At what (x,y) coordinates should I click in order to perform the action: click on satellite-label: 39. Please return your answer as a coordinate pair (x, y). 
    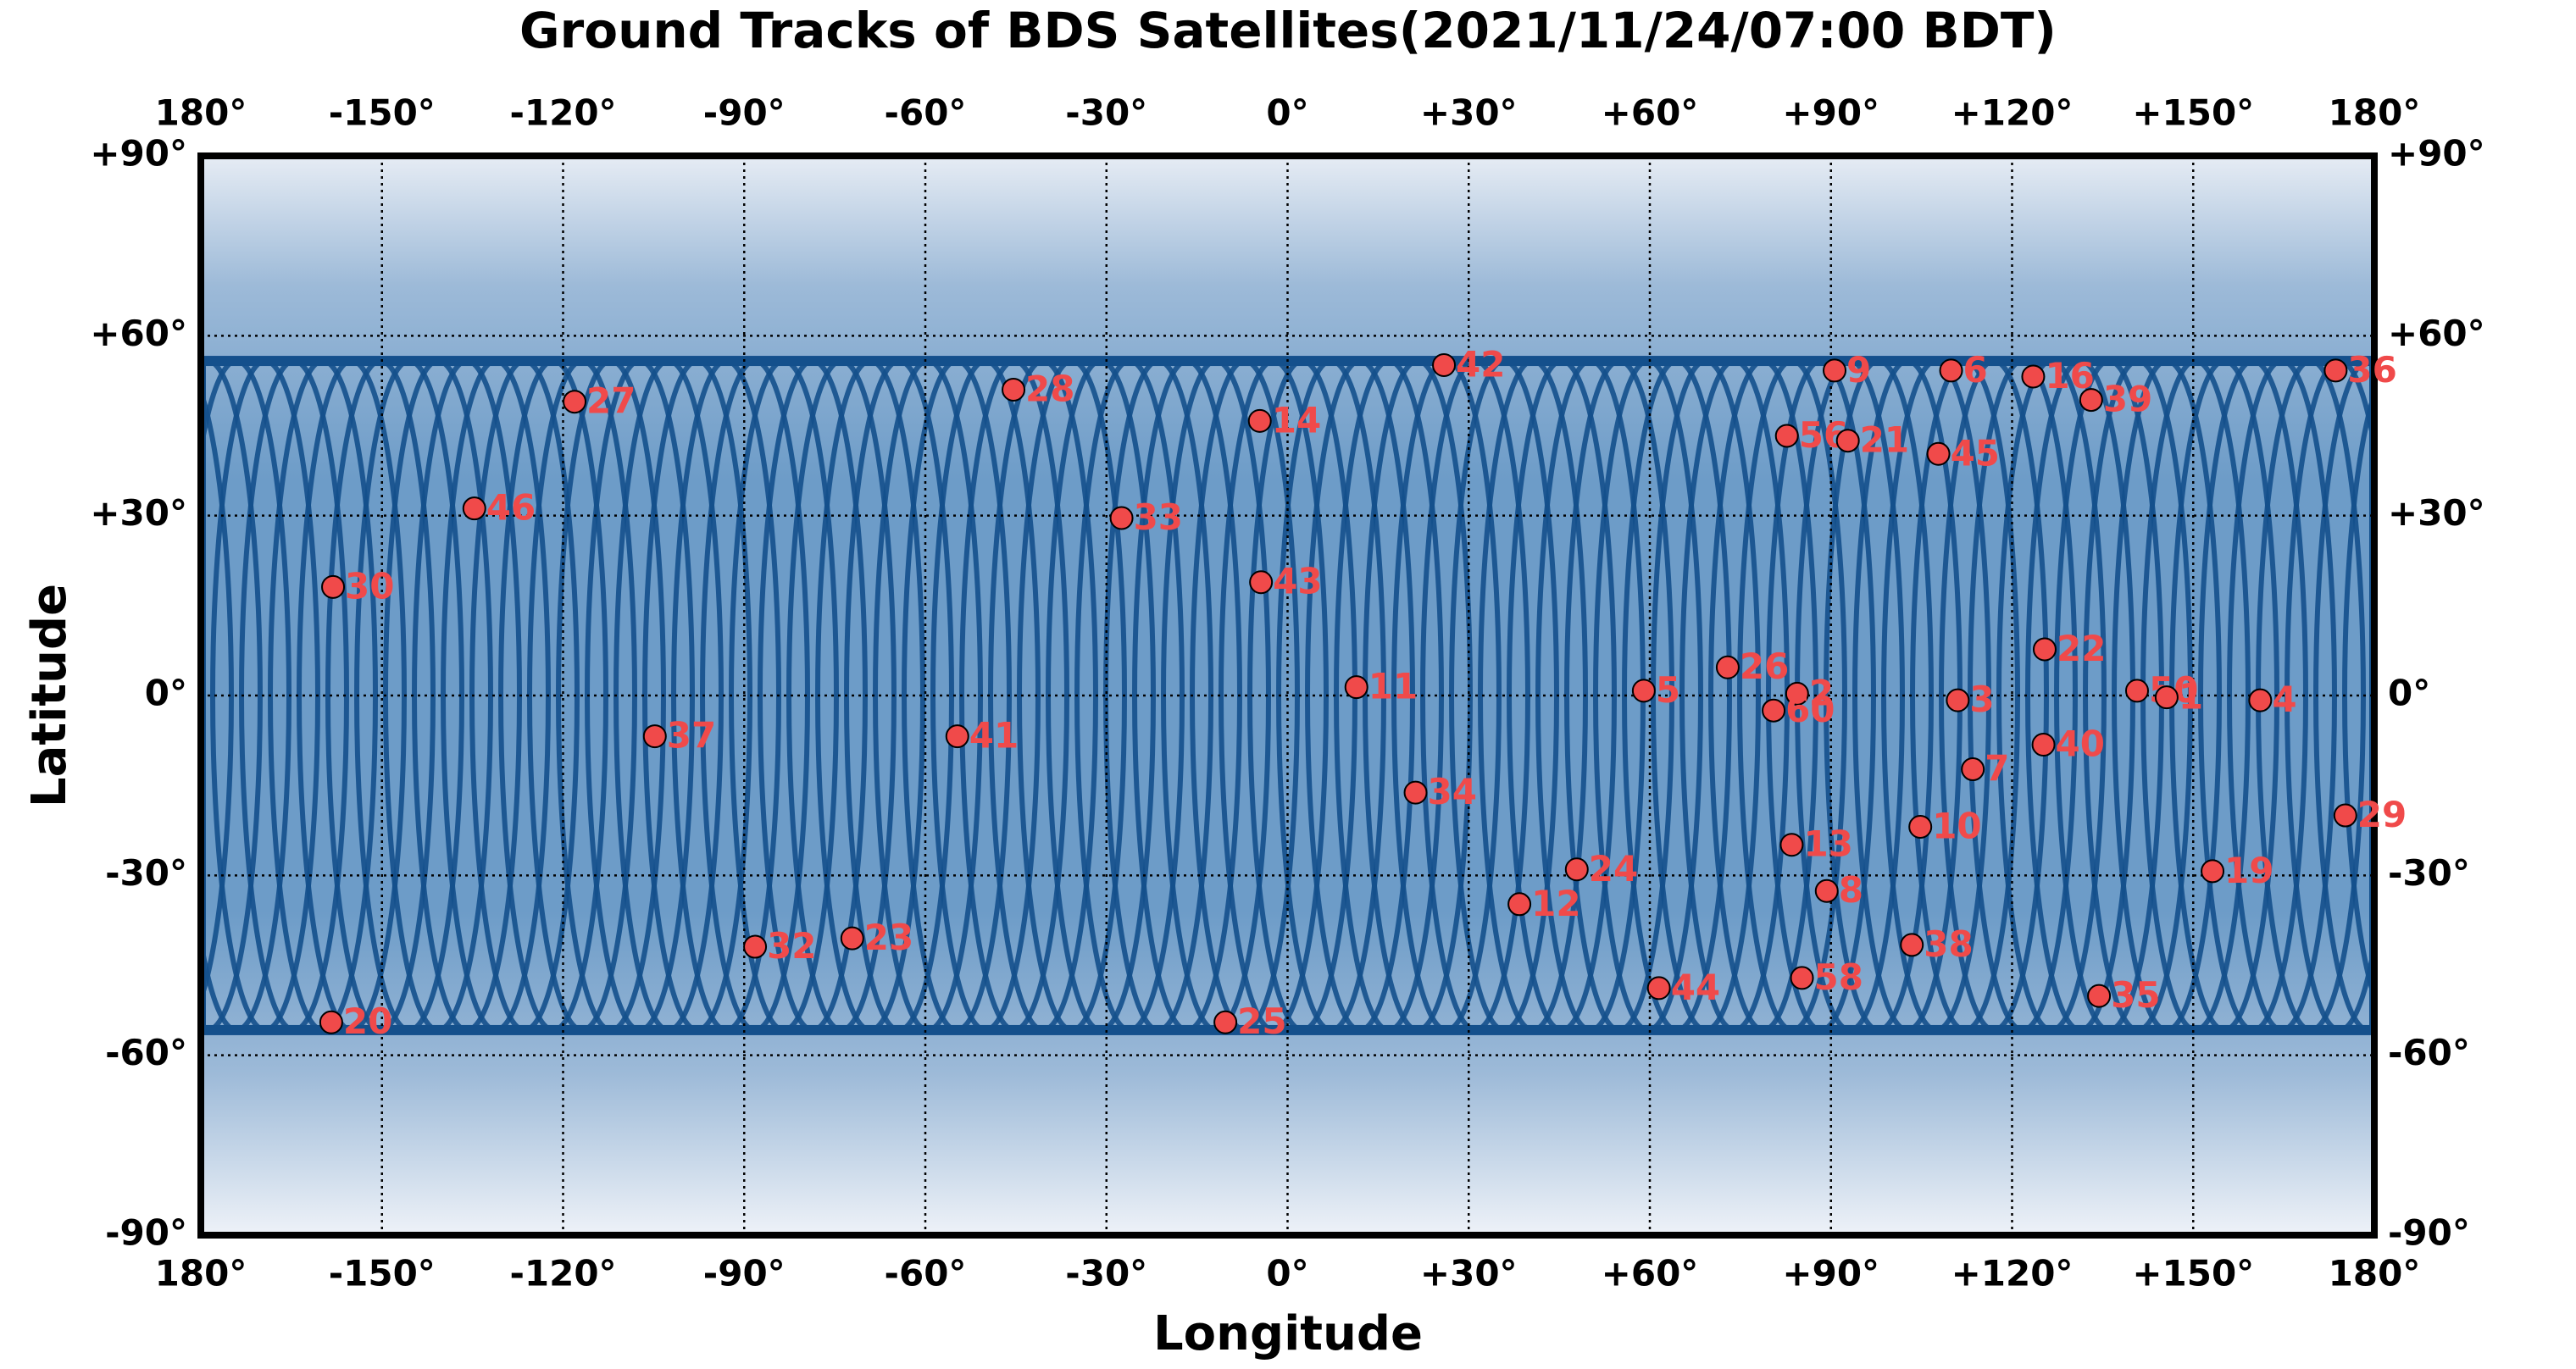
    Looking at the image, I should click on (2127, 399).